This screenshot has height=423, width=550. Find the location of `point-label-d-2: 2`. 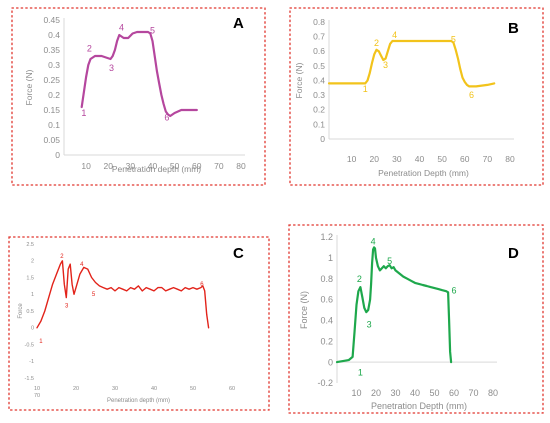

point-label-d-2: 2 is located at coordinates (359, 279).